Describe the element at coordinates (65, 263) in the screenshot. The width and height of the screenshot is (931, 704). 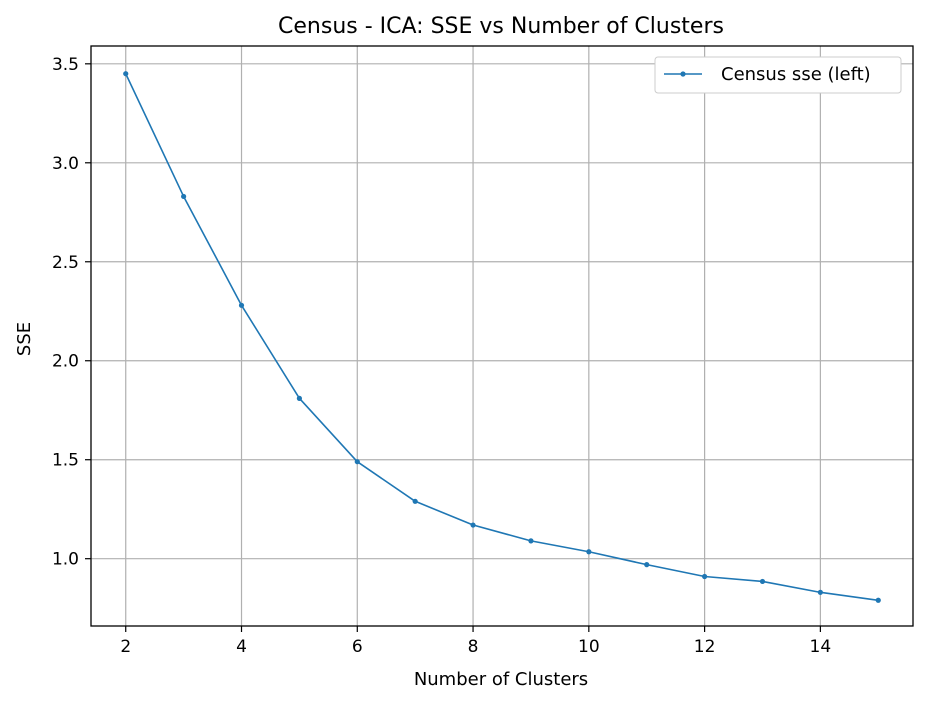
I see `y-tick-label: 2.5` at that location.